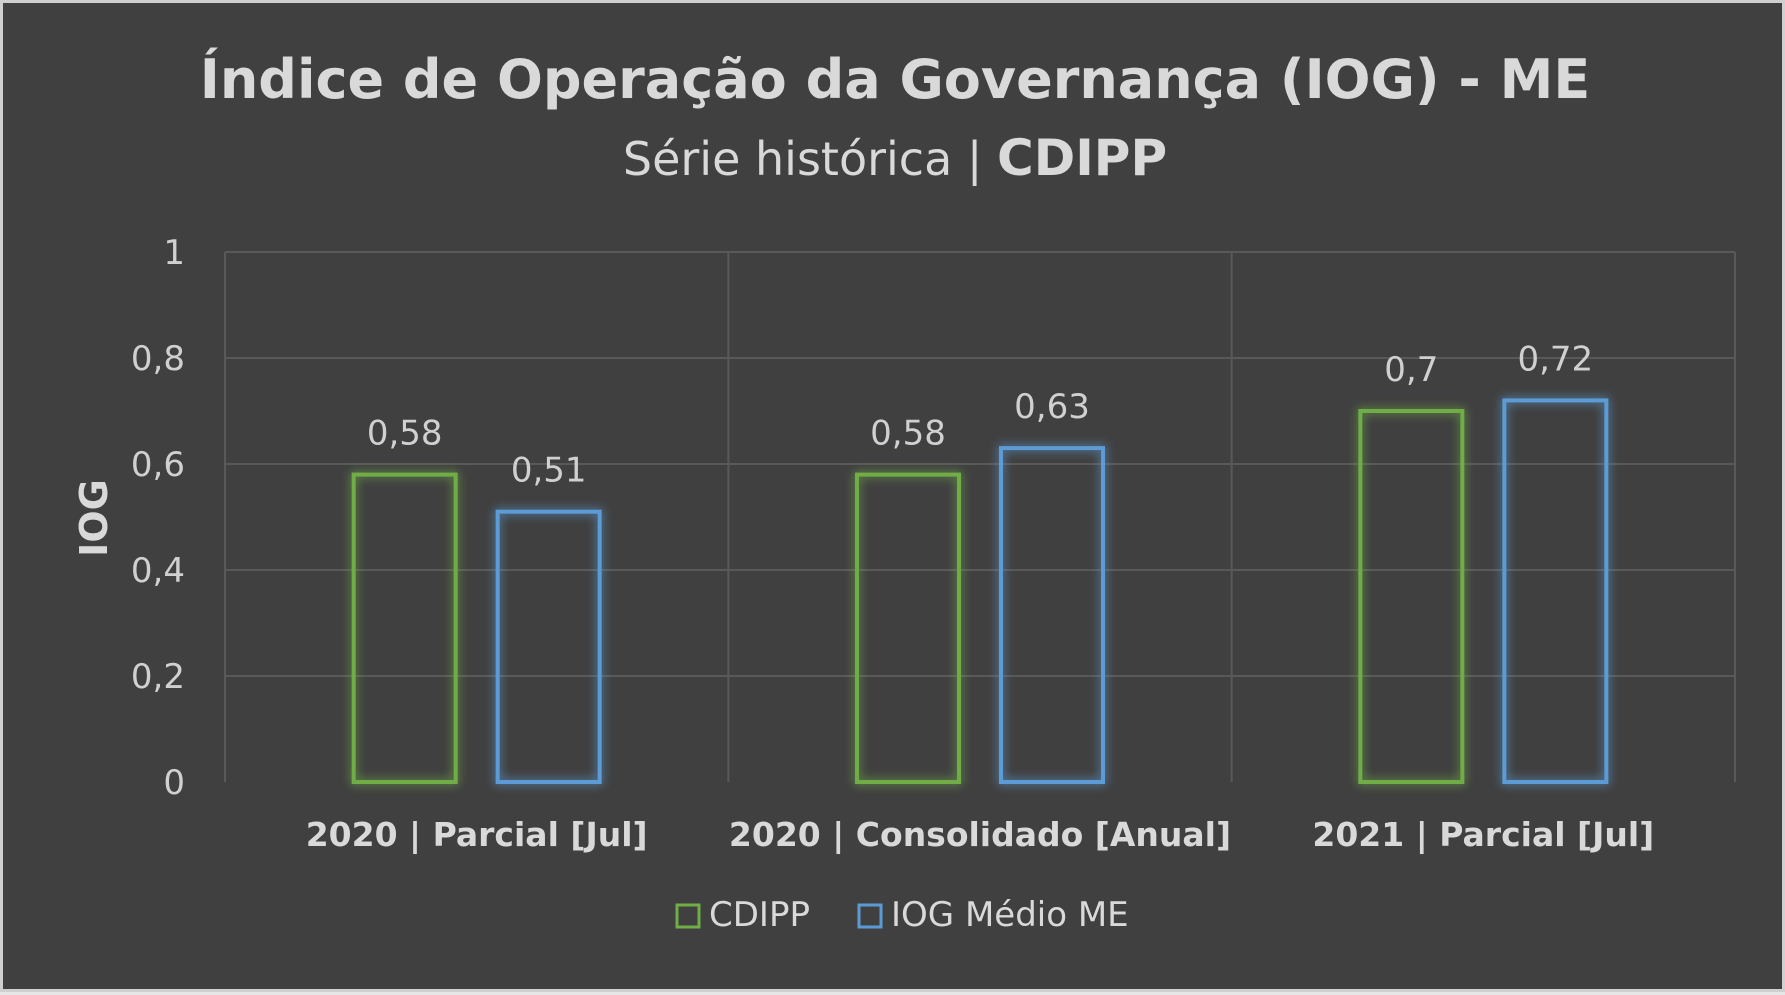 The image size is (1785, 995). I want to click on subtitle-strong: CDIPP, so click(1082, 158).